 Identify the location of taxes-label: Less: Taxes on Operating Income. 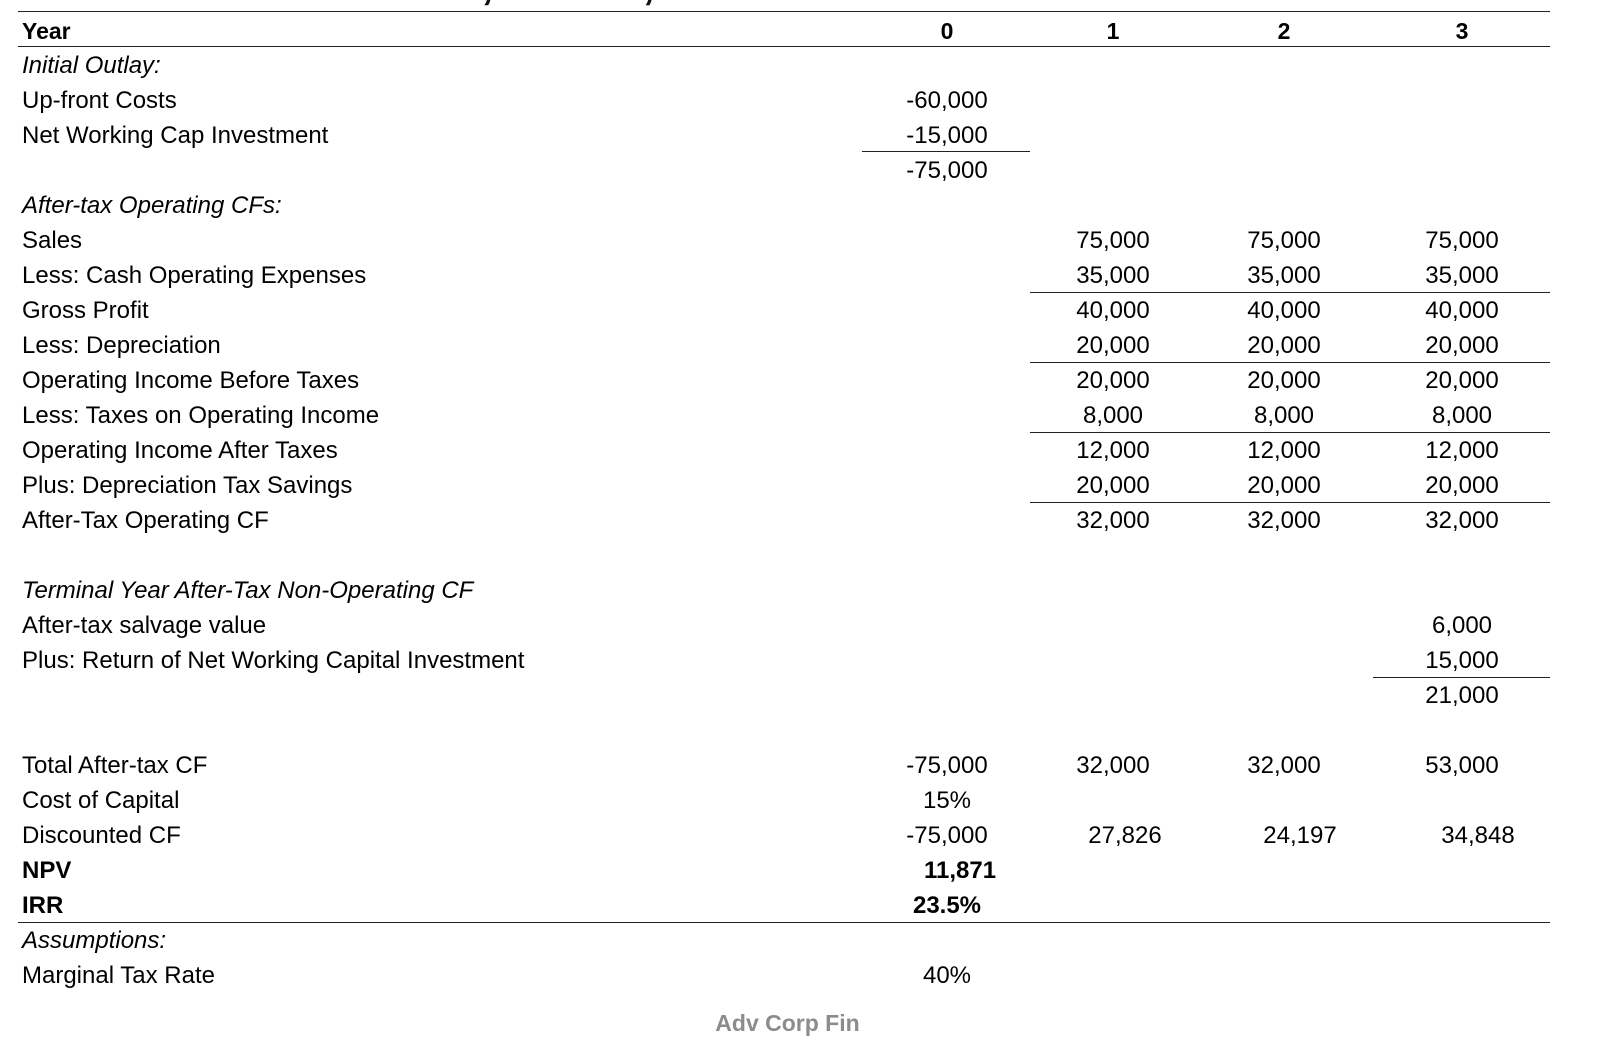
(201, 415).